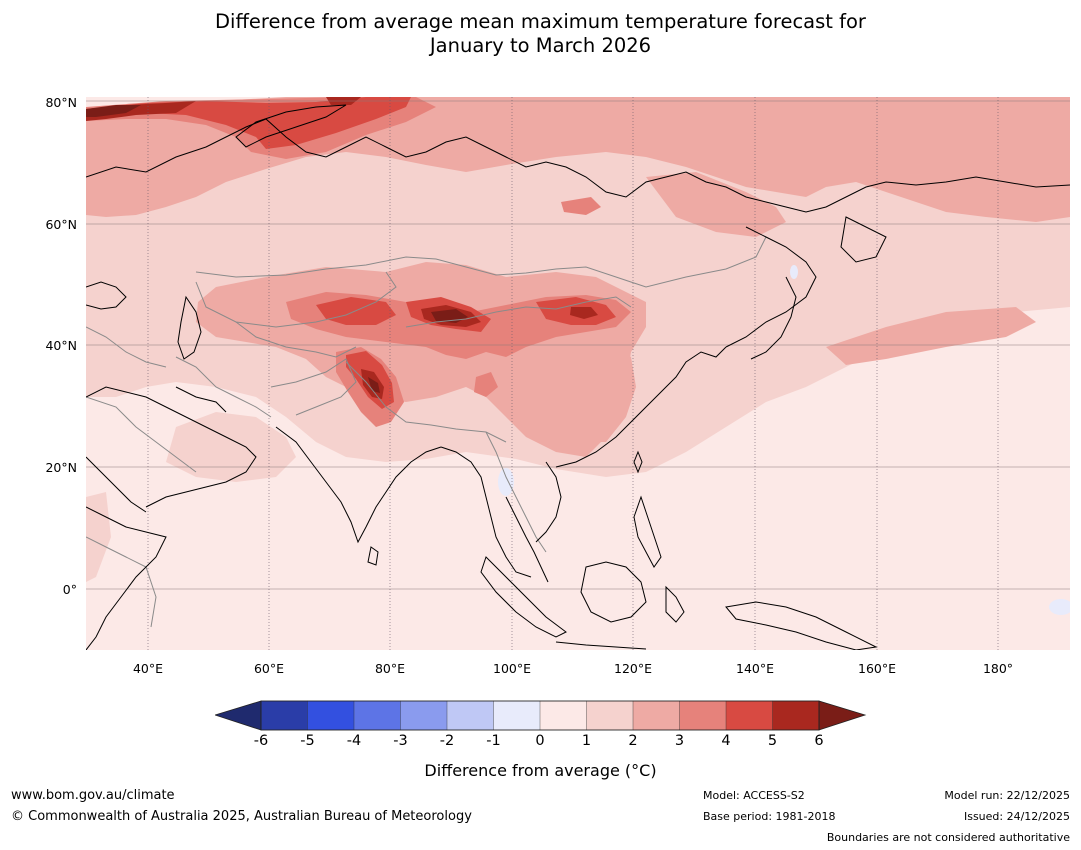  I want to click on lat-label-0: 0°, so click(69, 589).